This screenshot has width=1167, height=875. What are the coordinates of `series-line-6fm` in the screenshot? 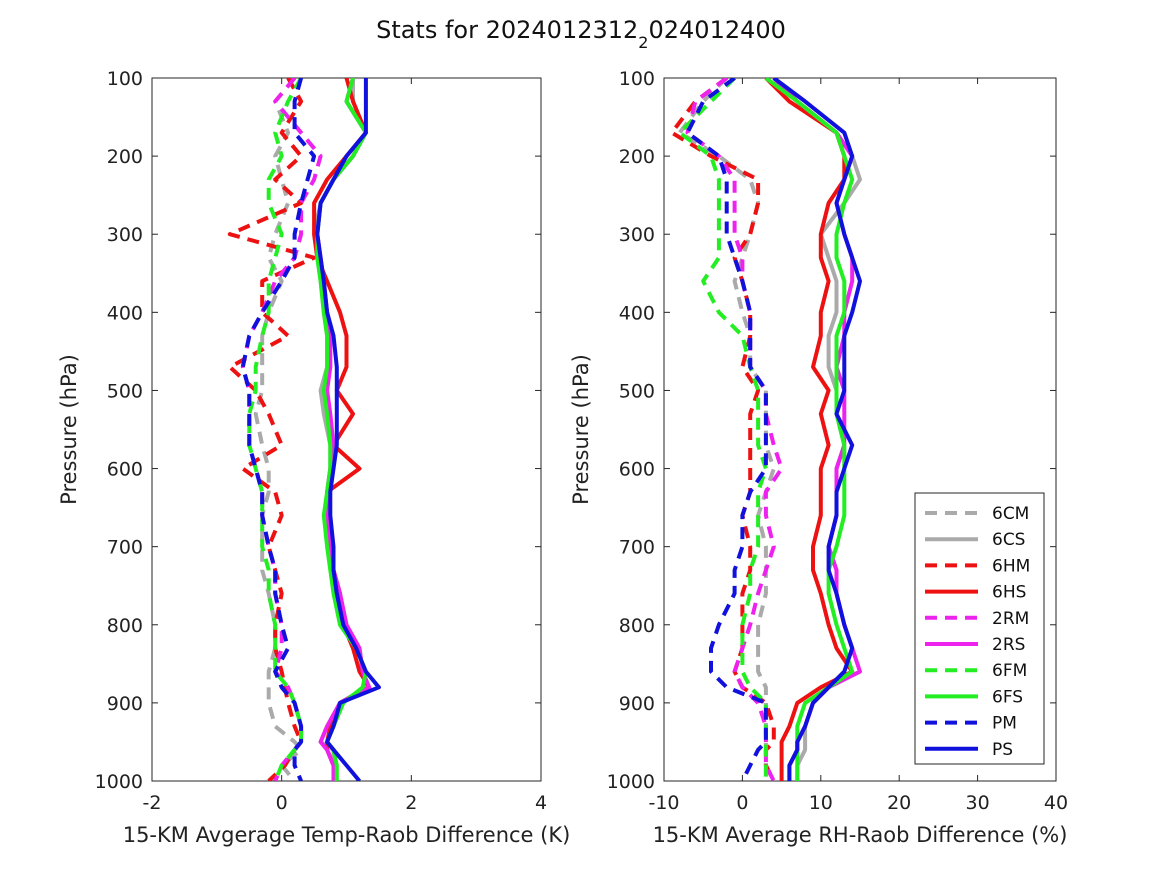 It's located at (722, 429).